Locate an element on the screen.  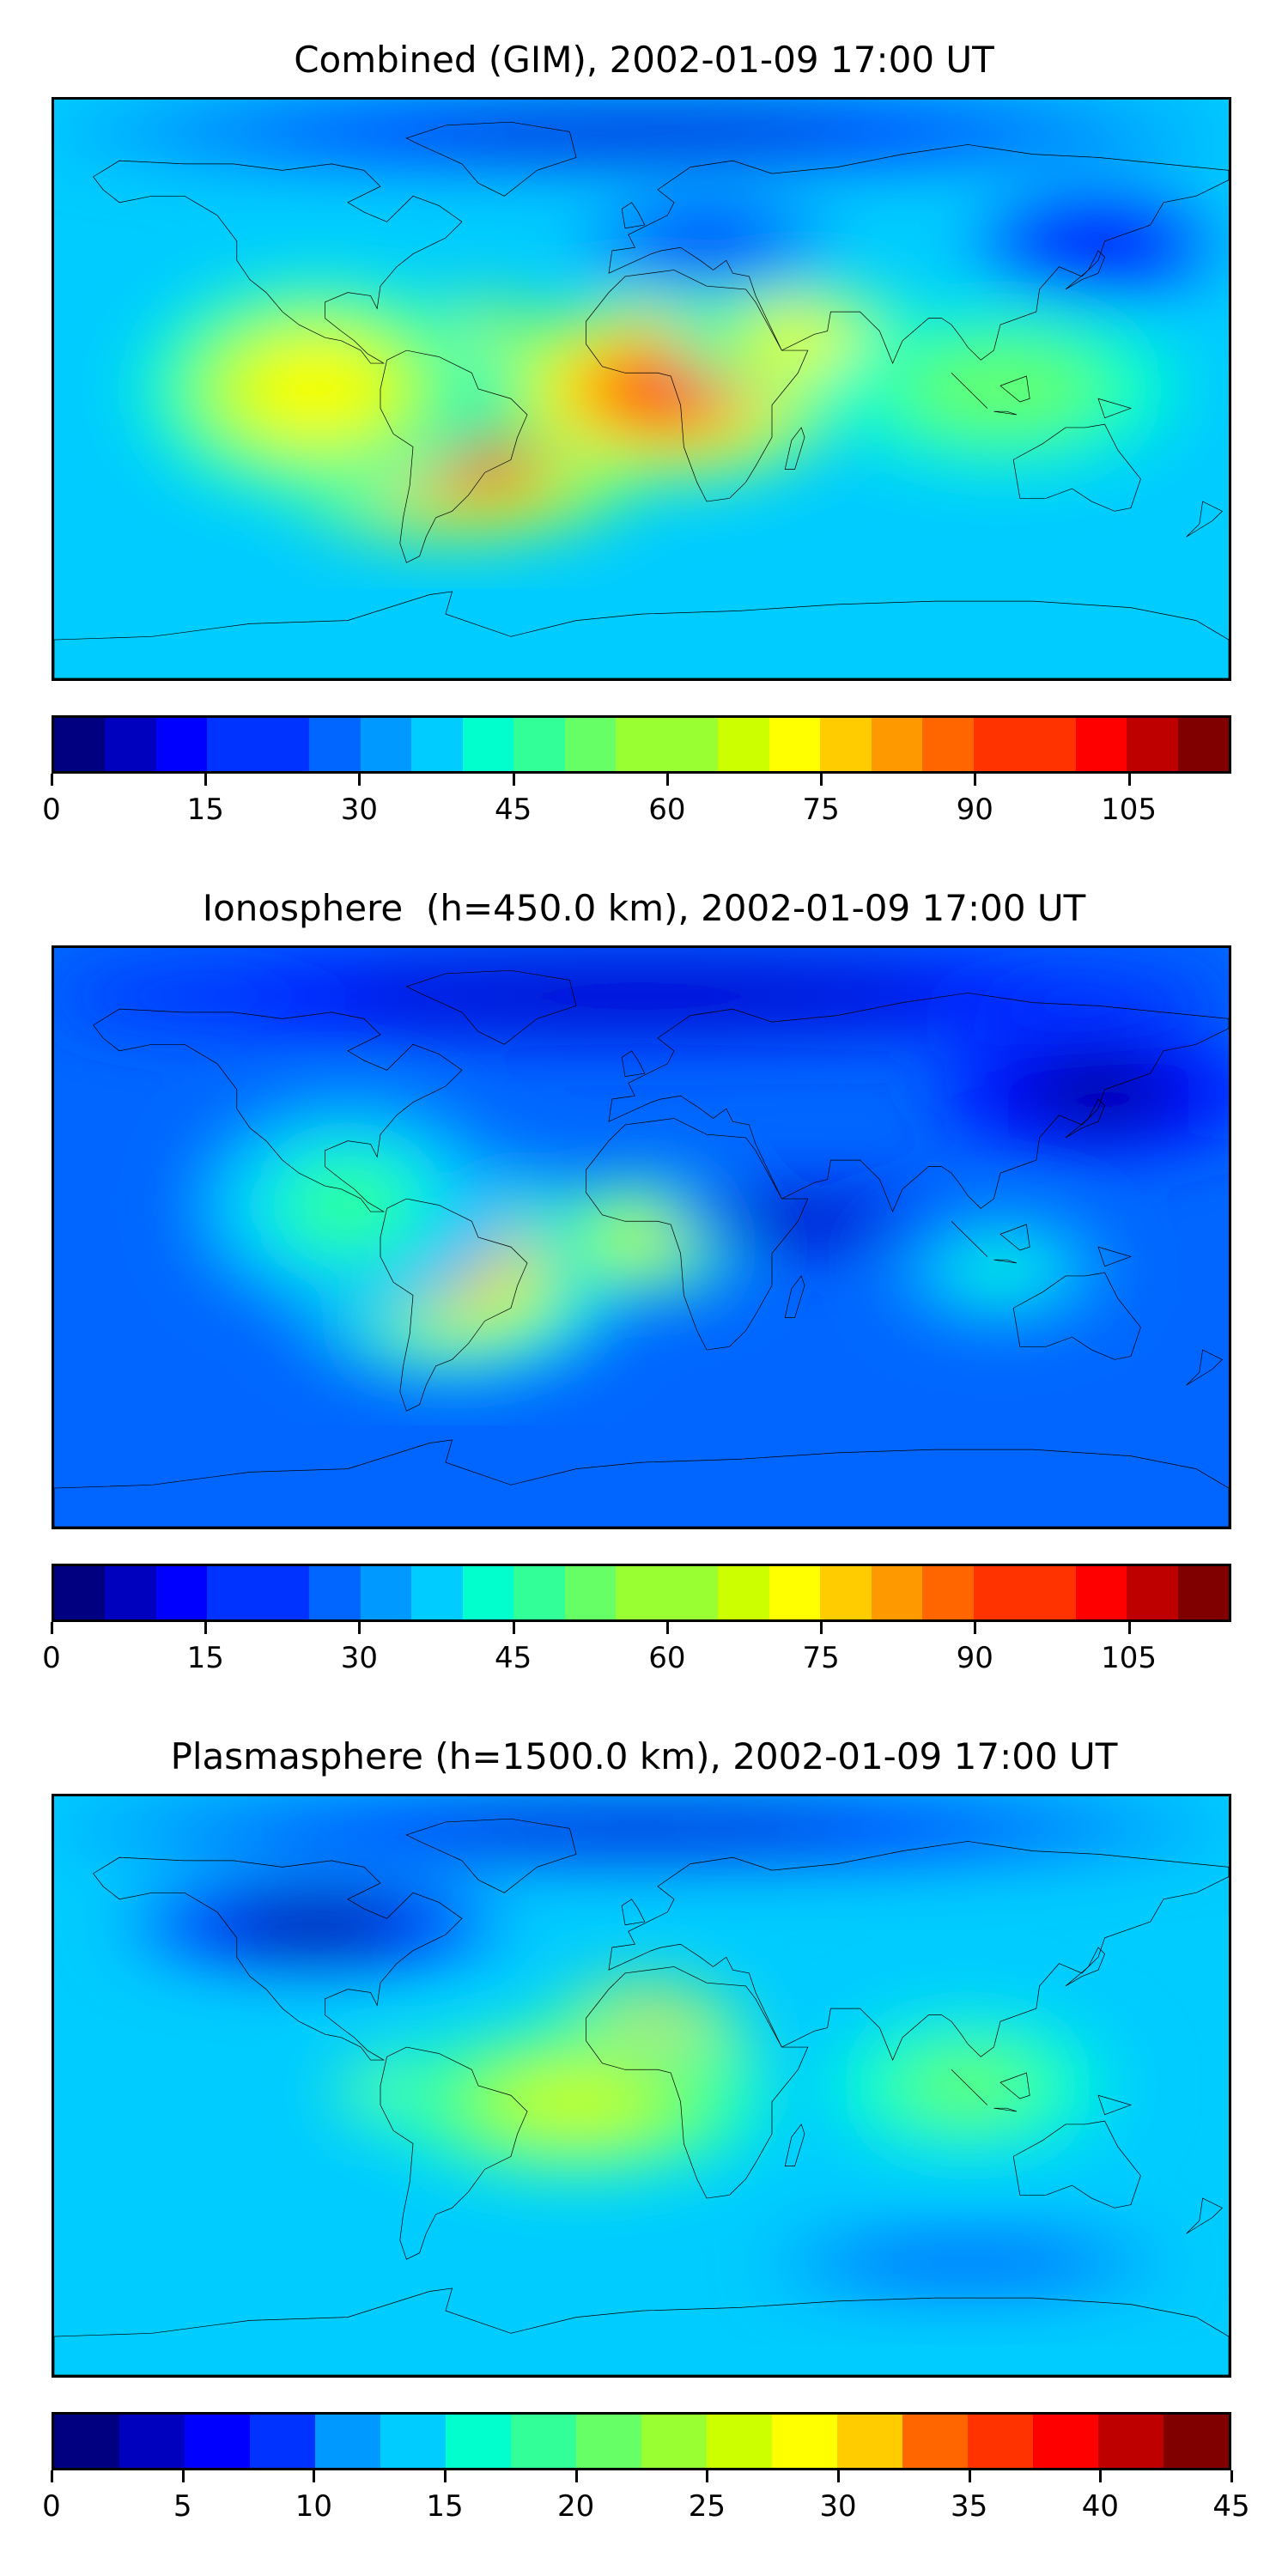
colorbar-tick-label: 45 is located at coordinates (1231, 2507).